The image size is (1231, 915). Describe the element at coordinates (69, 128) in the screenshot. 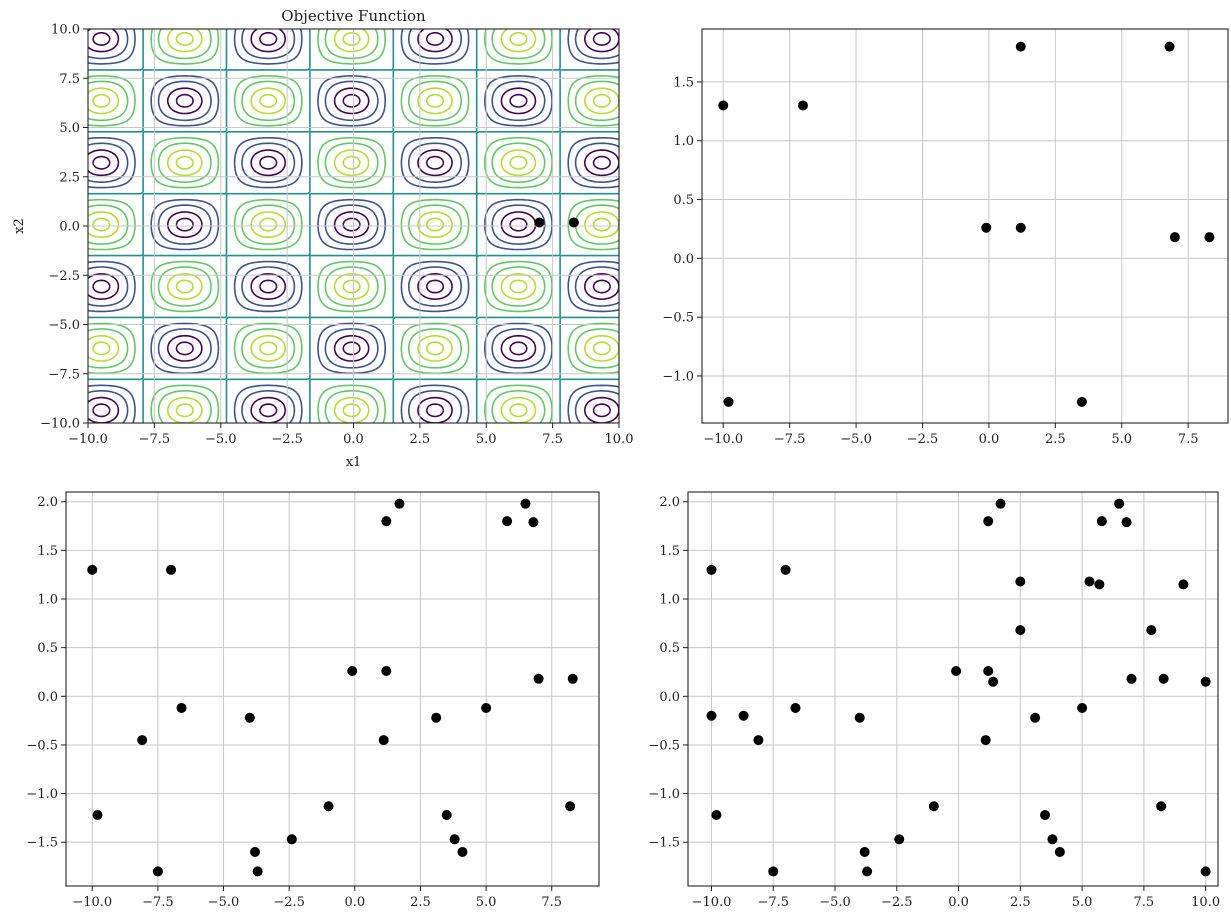

I see `y-tick-label: 5.0` at that location.